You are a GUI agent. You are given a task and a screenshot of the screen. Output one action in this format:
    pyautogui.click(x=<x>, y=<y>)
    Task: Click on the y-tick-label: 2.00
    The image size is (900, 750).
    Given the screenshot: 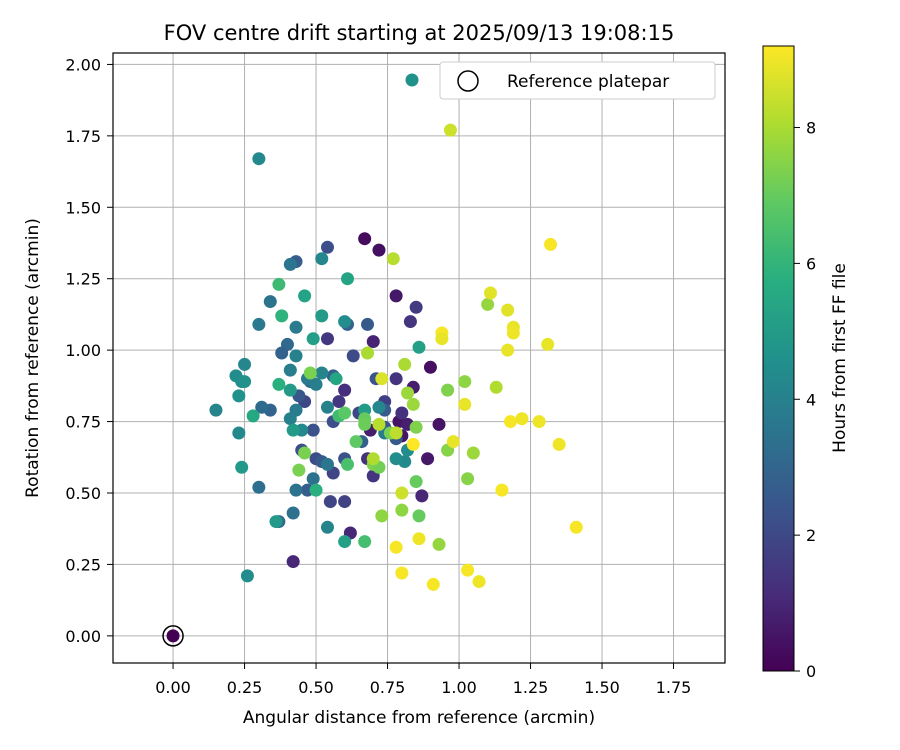 What is the action you would take?
    pyautogui.click(x=83, y=64)
    